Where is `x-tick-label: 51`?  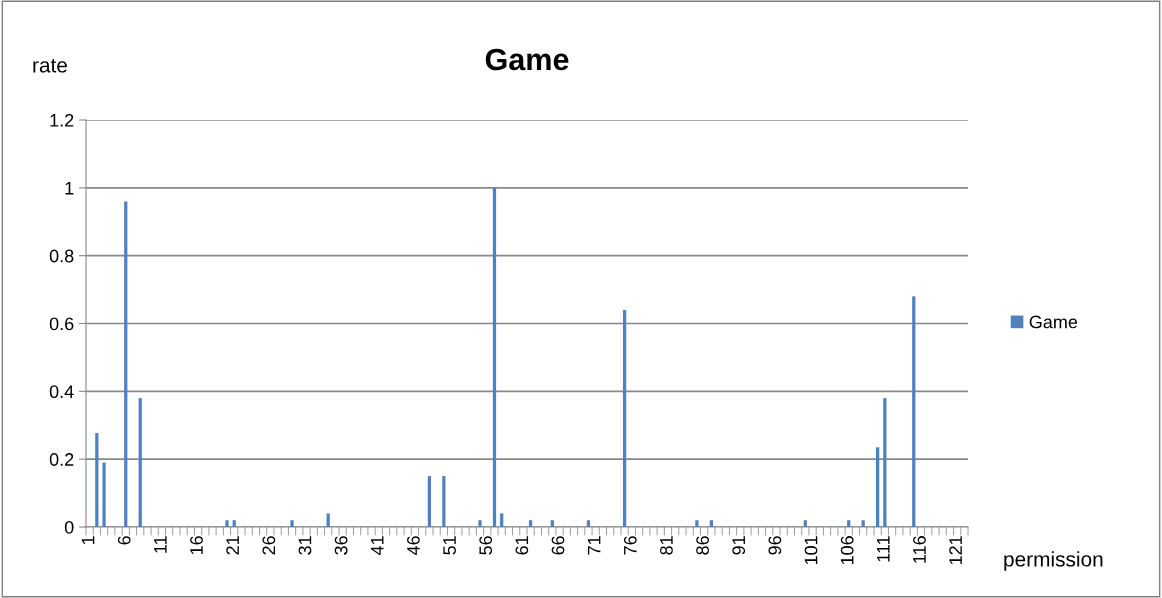
x-tick-label: 51 is located at coordinates (449, 545).